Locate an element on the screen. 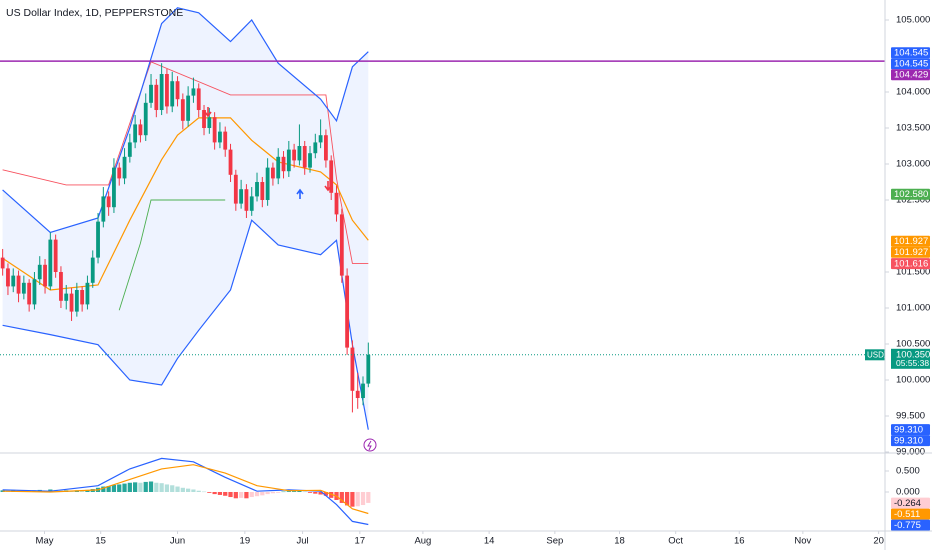  y-tick-label: 0.000 is located at coordinates (908, 492).